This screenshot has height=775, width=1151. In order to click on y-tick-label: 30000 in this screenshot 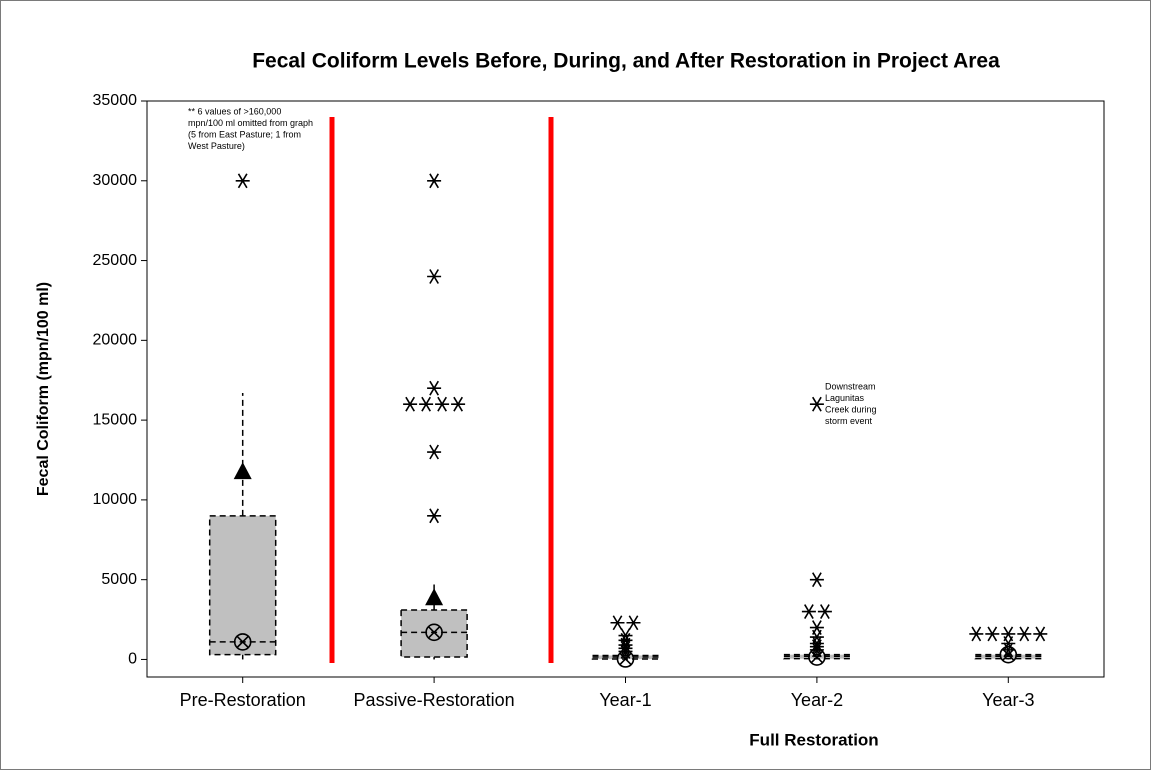, I will do `click(115, 180)`.